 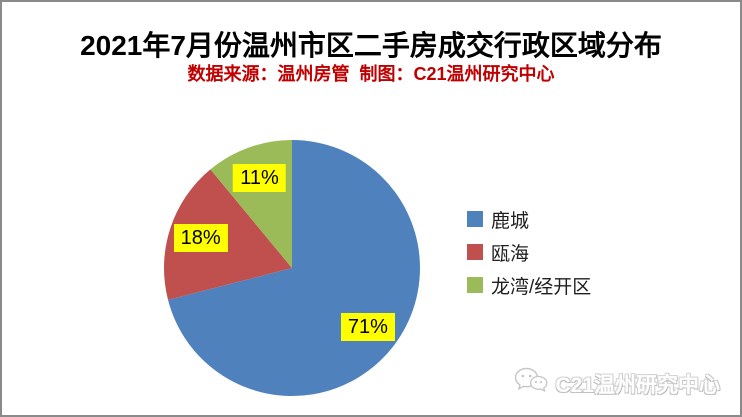 I want to click on chart-subtitle: 数据来源：温州房管 制图：C21温州研究中心, so click(x=371, y=74).